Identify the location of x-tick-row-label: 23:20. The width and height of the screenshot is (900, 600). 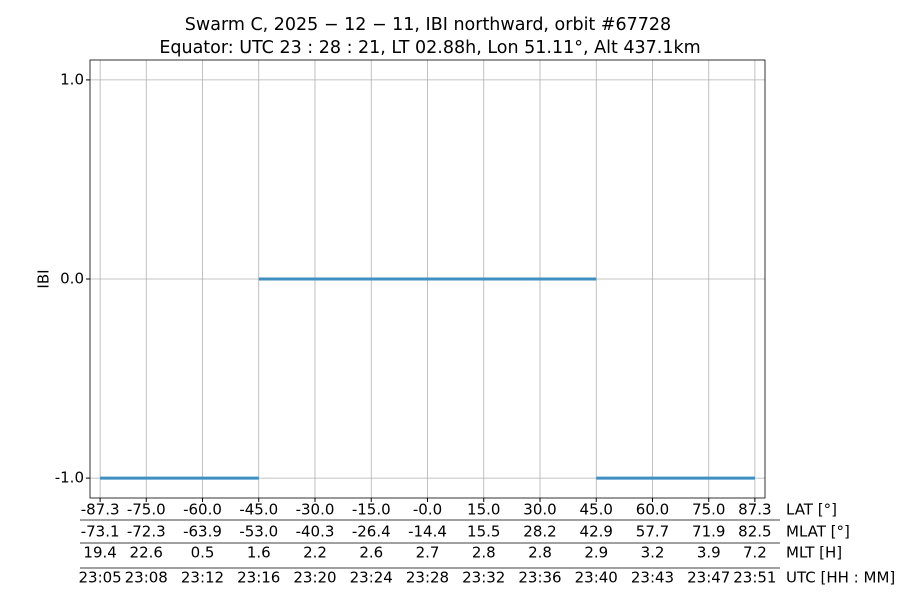
(314, 578).